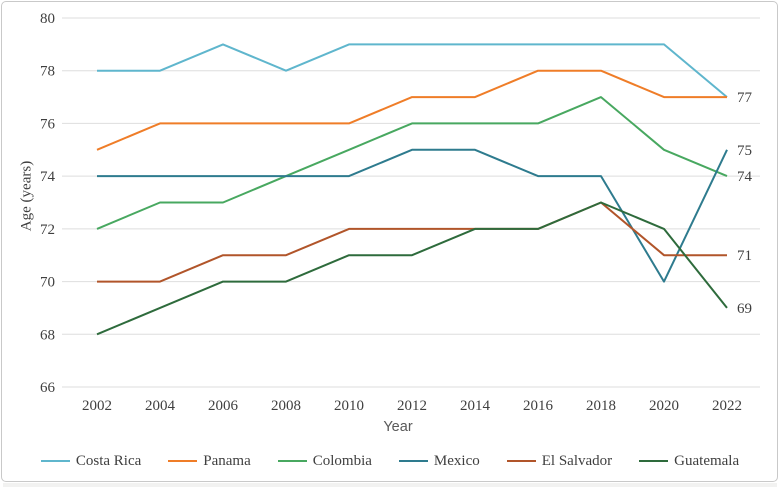 This screenshot has height=487, width=780. I want to click on series-end-label-panama: 77, so click(745, 98).